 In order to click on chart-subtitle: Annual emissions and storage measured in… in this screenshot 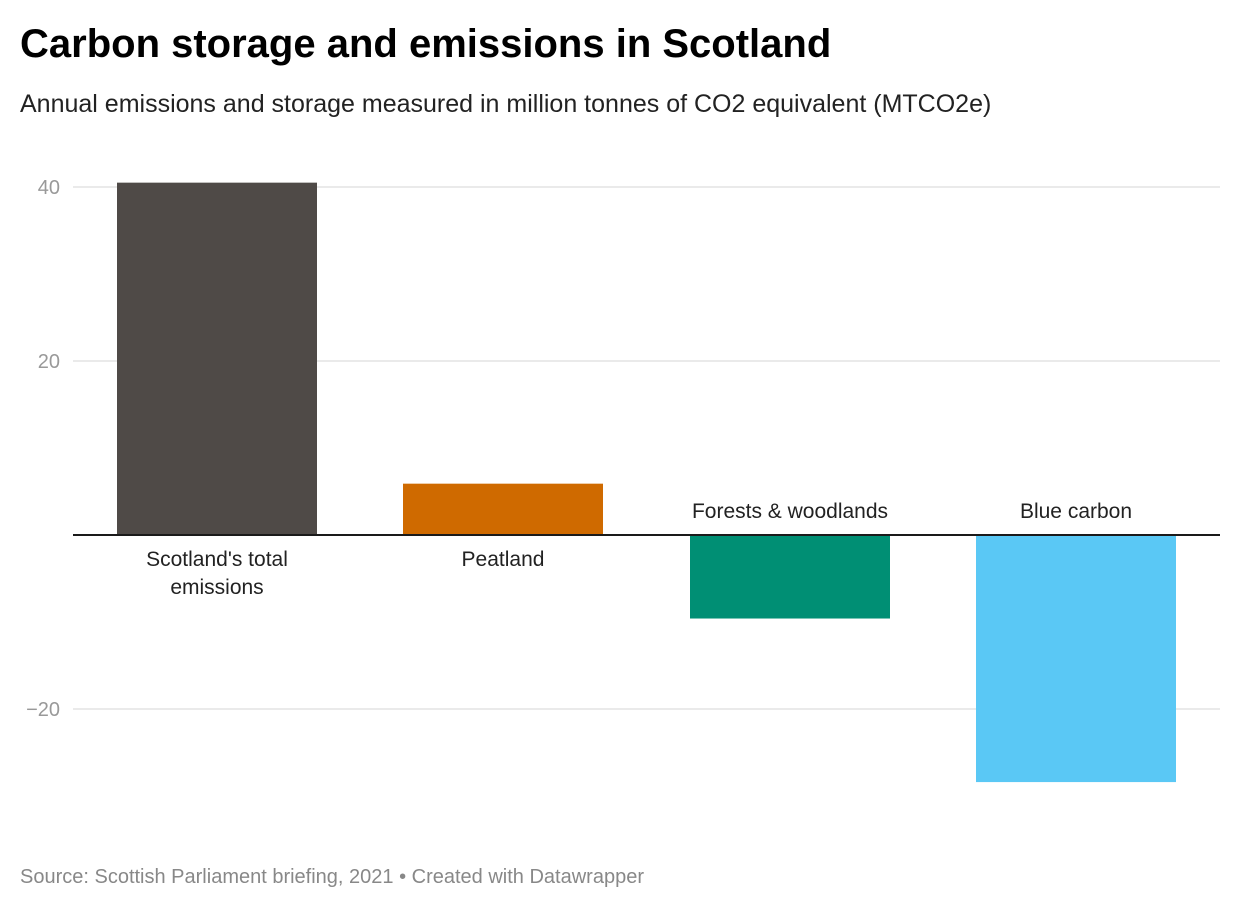, I will do `click(506, 104)`.